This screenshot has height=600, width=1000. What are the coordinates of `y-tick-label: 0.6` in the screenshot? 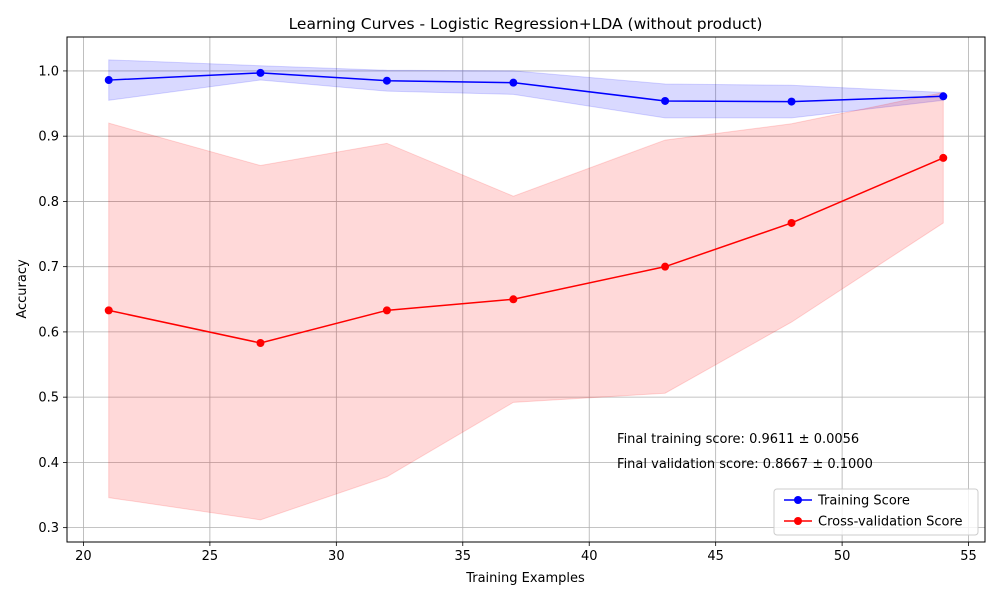 It's located at (48, 332).